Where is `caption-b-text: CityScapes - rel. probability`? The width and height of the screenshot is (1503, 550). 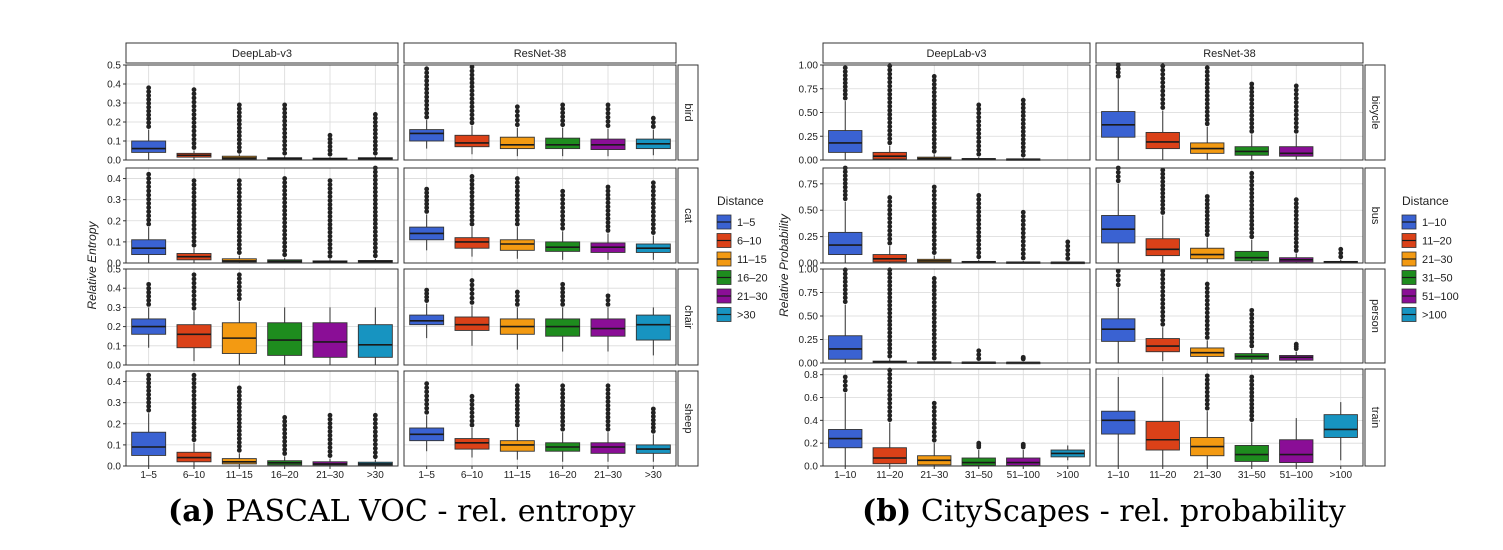
caption-b-text: CityScapes - rel. probability is located at coordinates (1133, 511).